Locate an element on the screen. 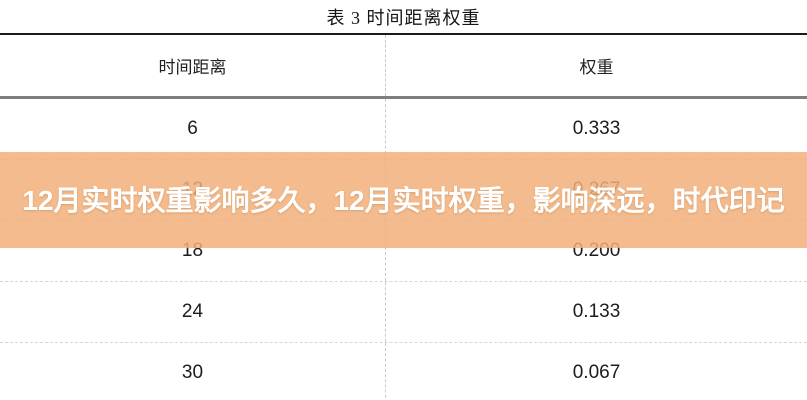 The image size is (807, 400). column-header-time-distance: 时间距离 is located at coordinates (193, 65).